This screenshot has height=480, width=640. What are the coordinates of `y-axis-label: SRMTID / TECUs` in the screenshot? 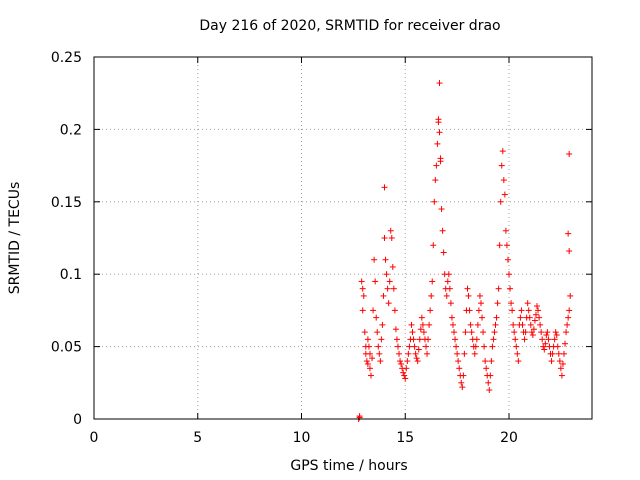 It's located at (15, 238).